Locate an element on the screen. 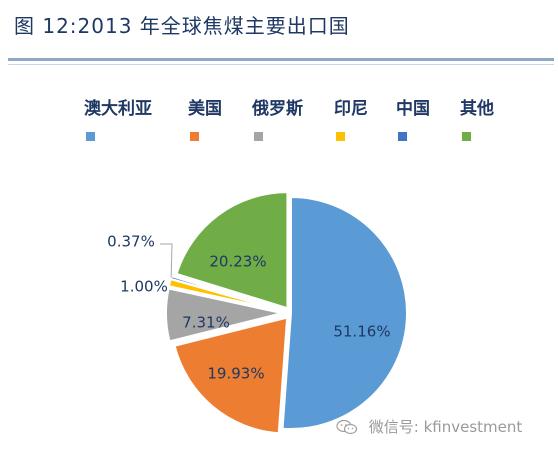 The height and width of the screenshot is (456, 558). legend-label: 美国 is located at coordinates (205, 109).